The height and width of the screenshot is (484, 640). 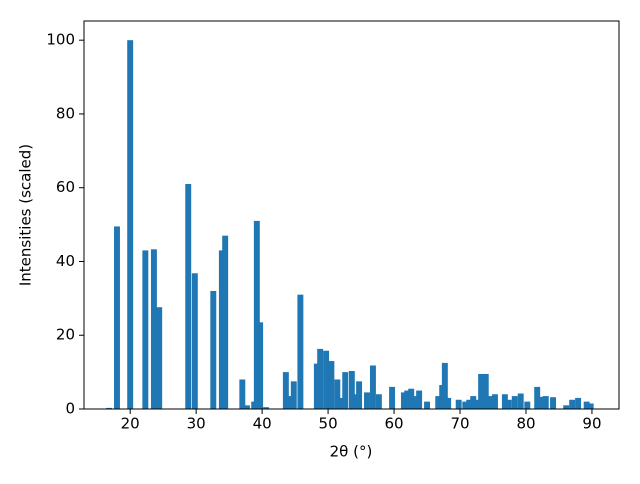 I want to click on x-tick-label: 50, so click(x=328, y=424).